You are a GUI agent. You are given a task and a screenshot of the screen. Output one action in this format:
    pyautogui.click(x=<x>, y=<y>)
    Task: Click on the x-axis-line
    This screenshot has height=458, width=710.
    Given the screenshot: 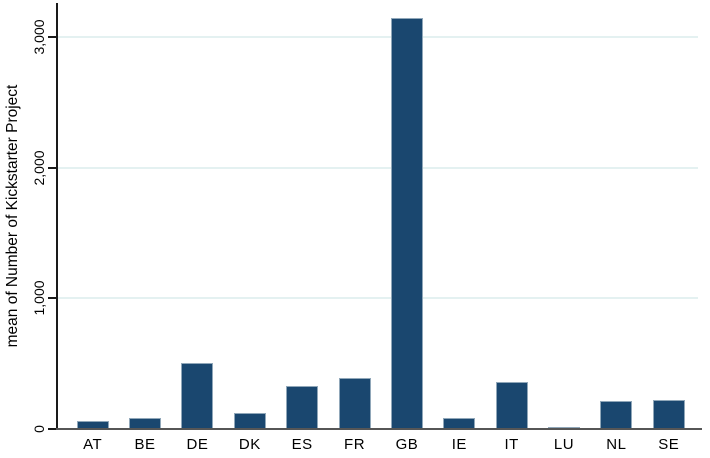 What is the action you would take?
    pyautogui.click(x=379, y=429)
    